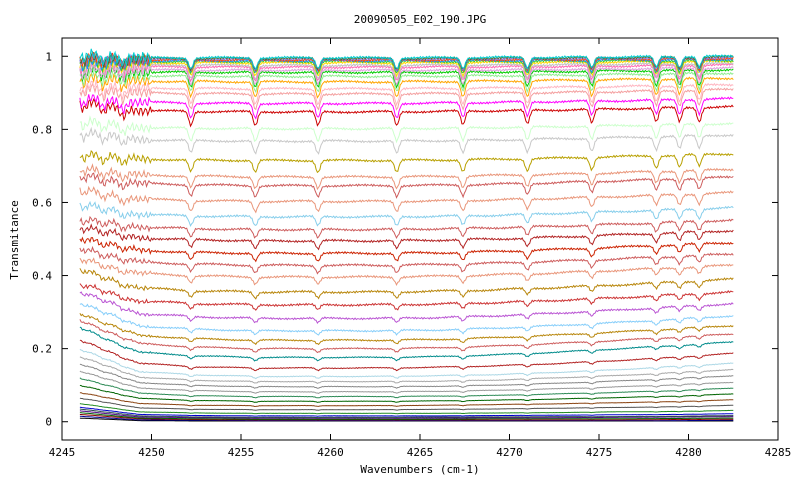 The height and width of the screenshot is (485, 800). What do you see at coordinates (42, 349) in the screenshot?
I see `y-tick-label: 0.2` at bounding box center [42, 349].